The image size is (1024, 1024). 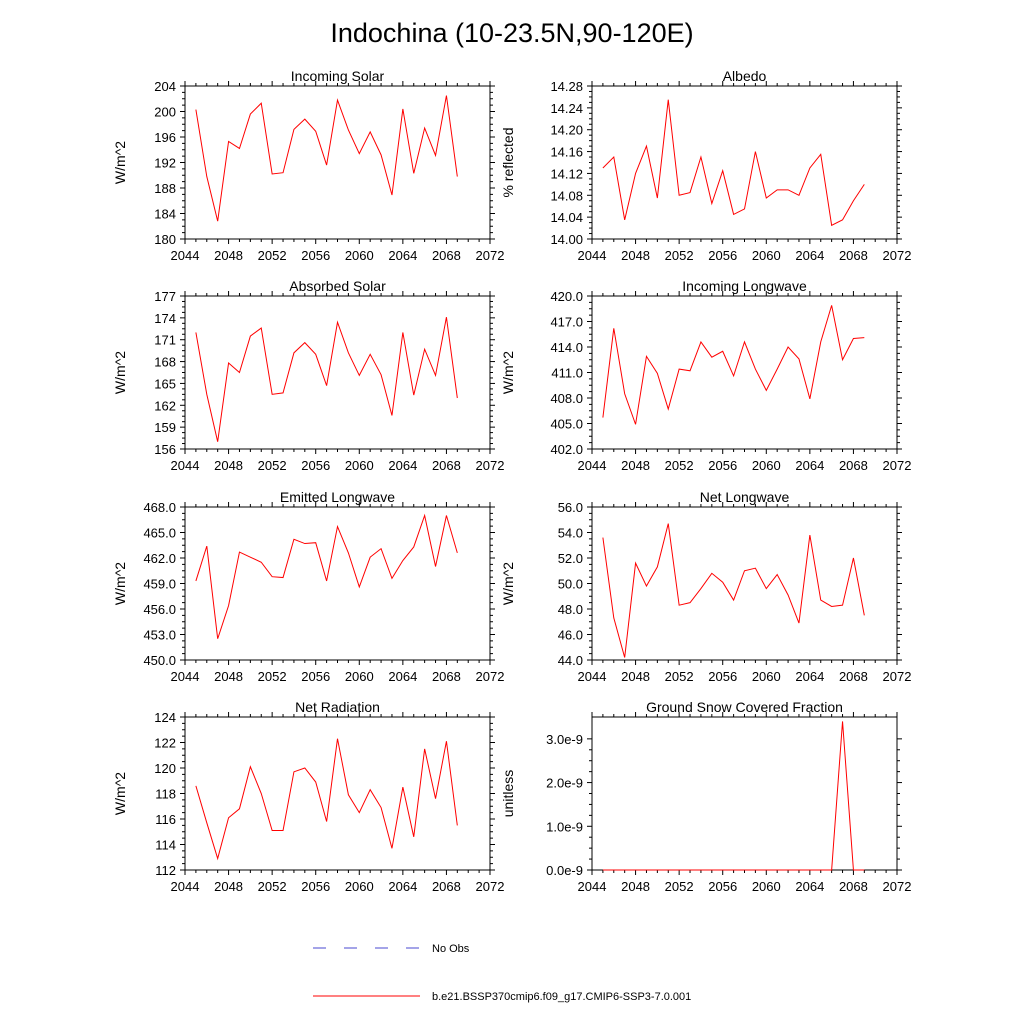 I want to click on legend-obs-label: No Obs, so click(x=451, y=949).